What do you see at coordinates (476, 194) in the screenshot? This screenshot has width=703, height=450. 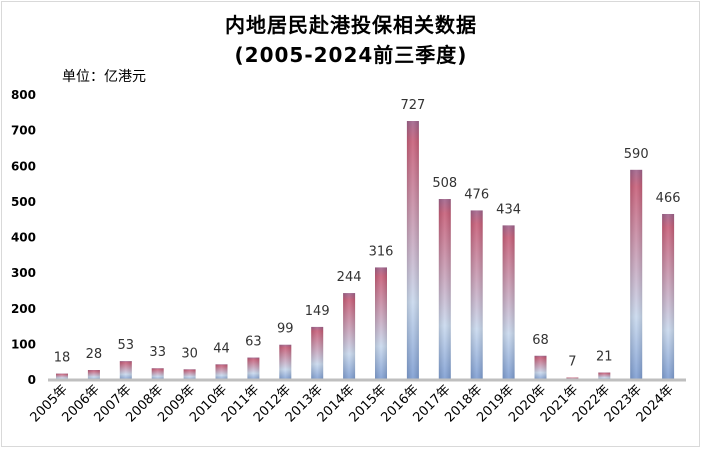 I see `data-label: 476` at bounding box center [476, 194].